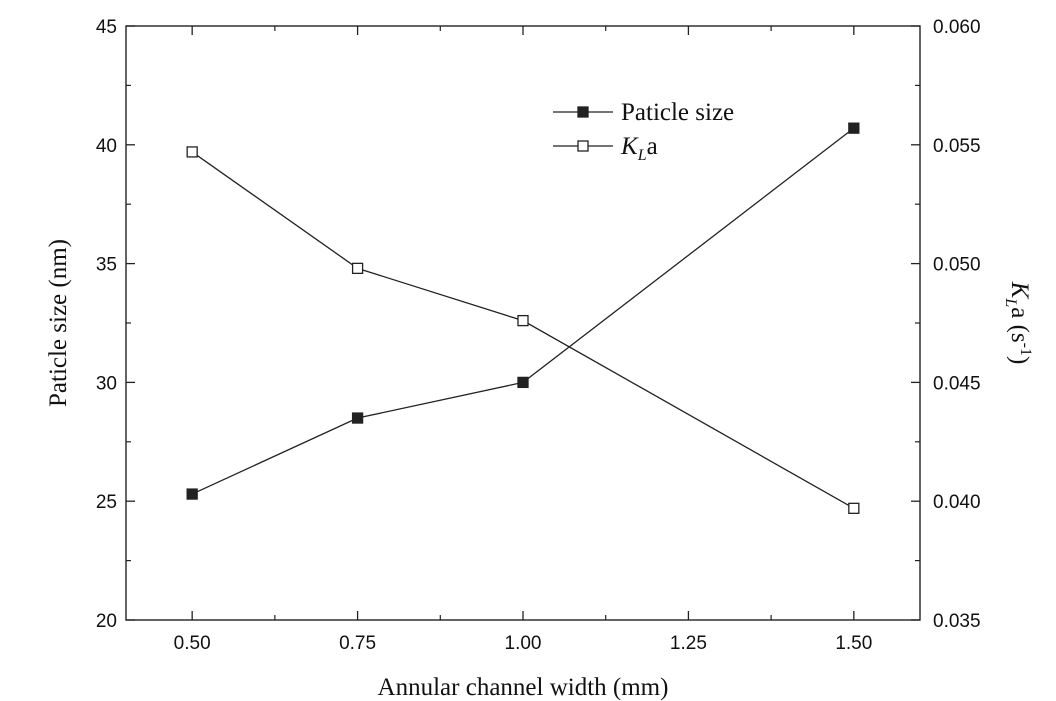 This screenshot has height=701, width=1056. I want to click on y-right-title-sup: -1, so click(1025, 349).